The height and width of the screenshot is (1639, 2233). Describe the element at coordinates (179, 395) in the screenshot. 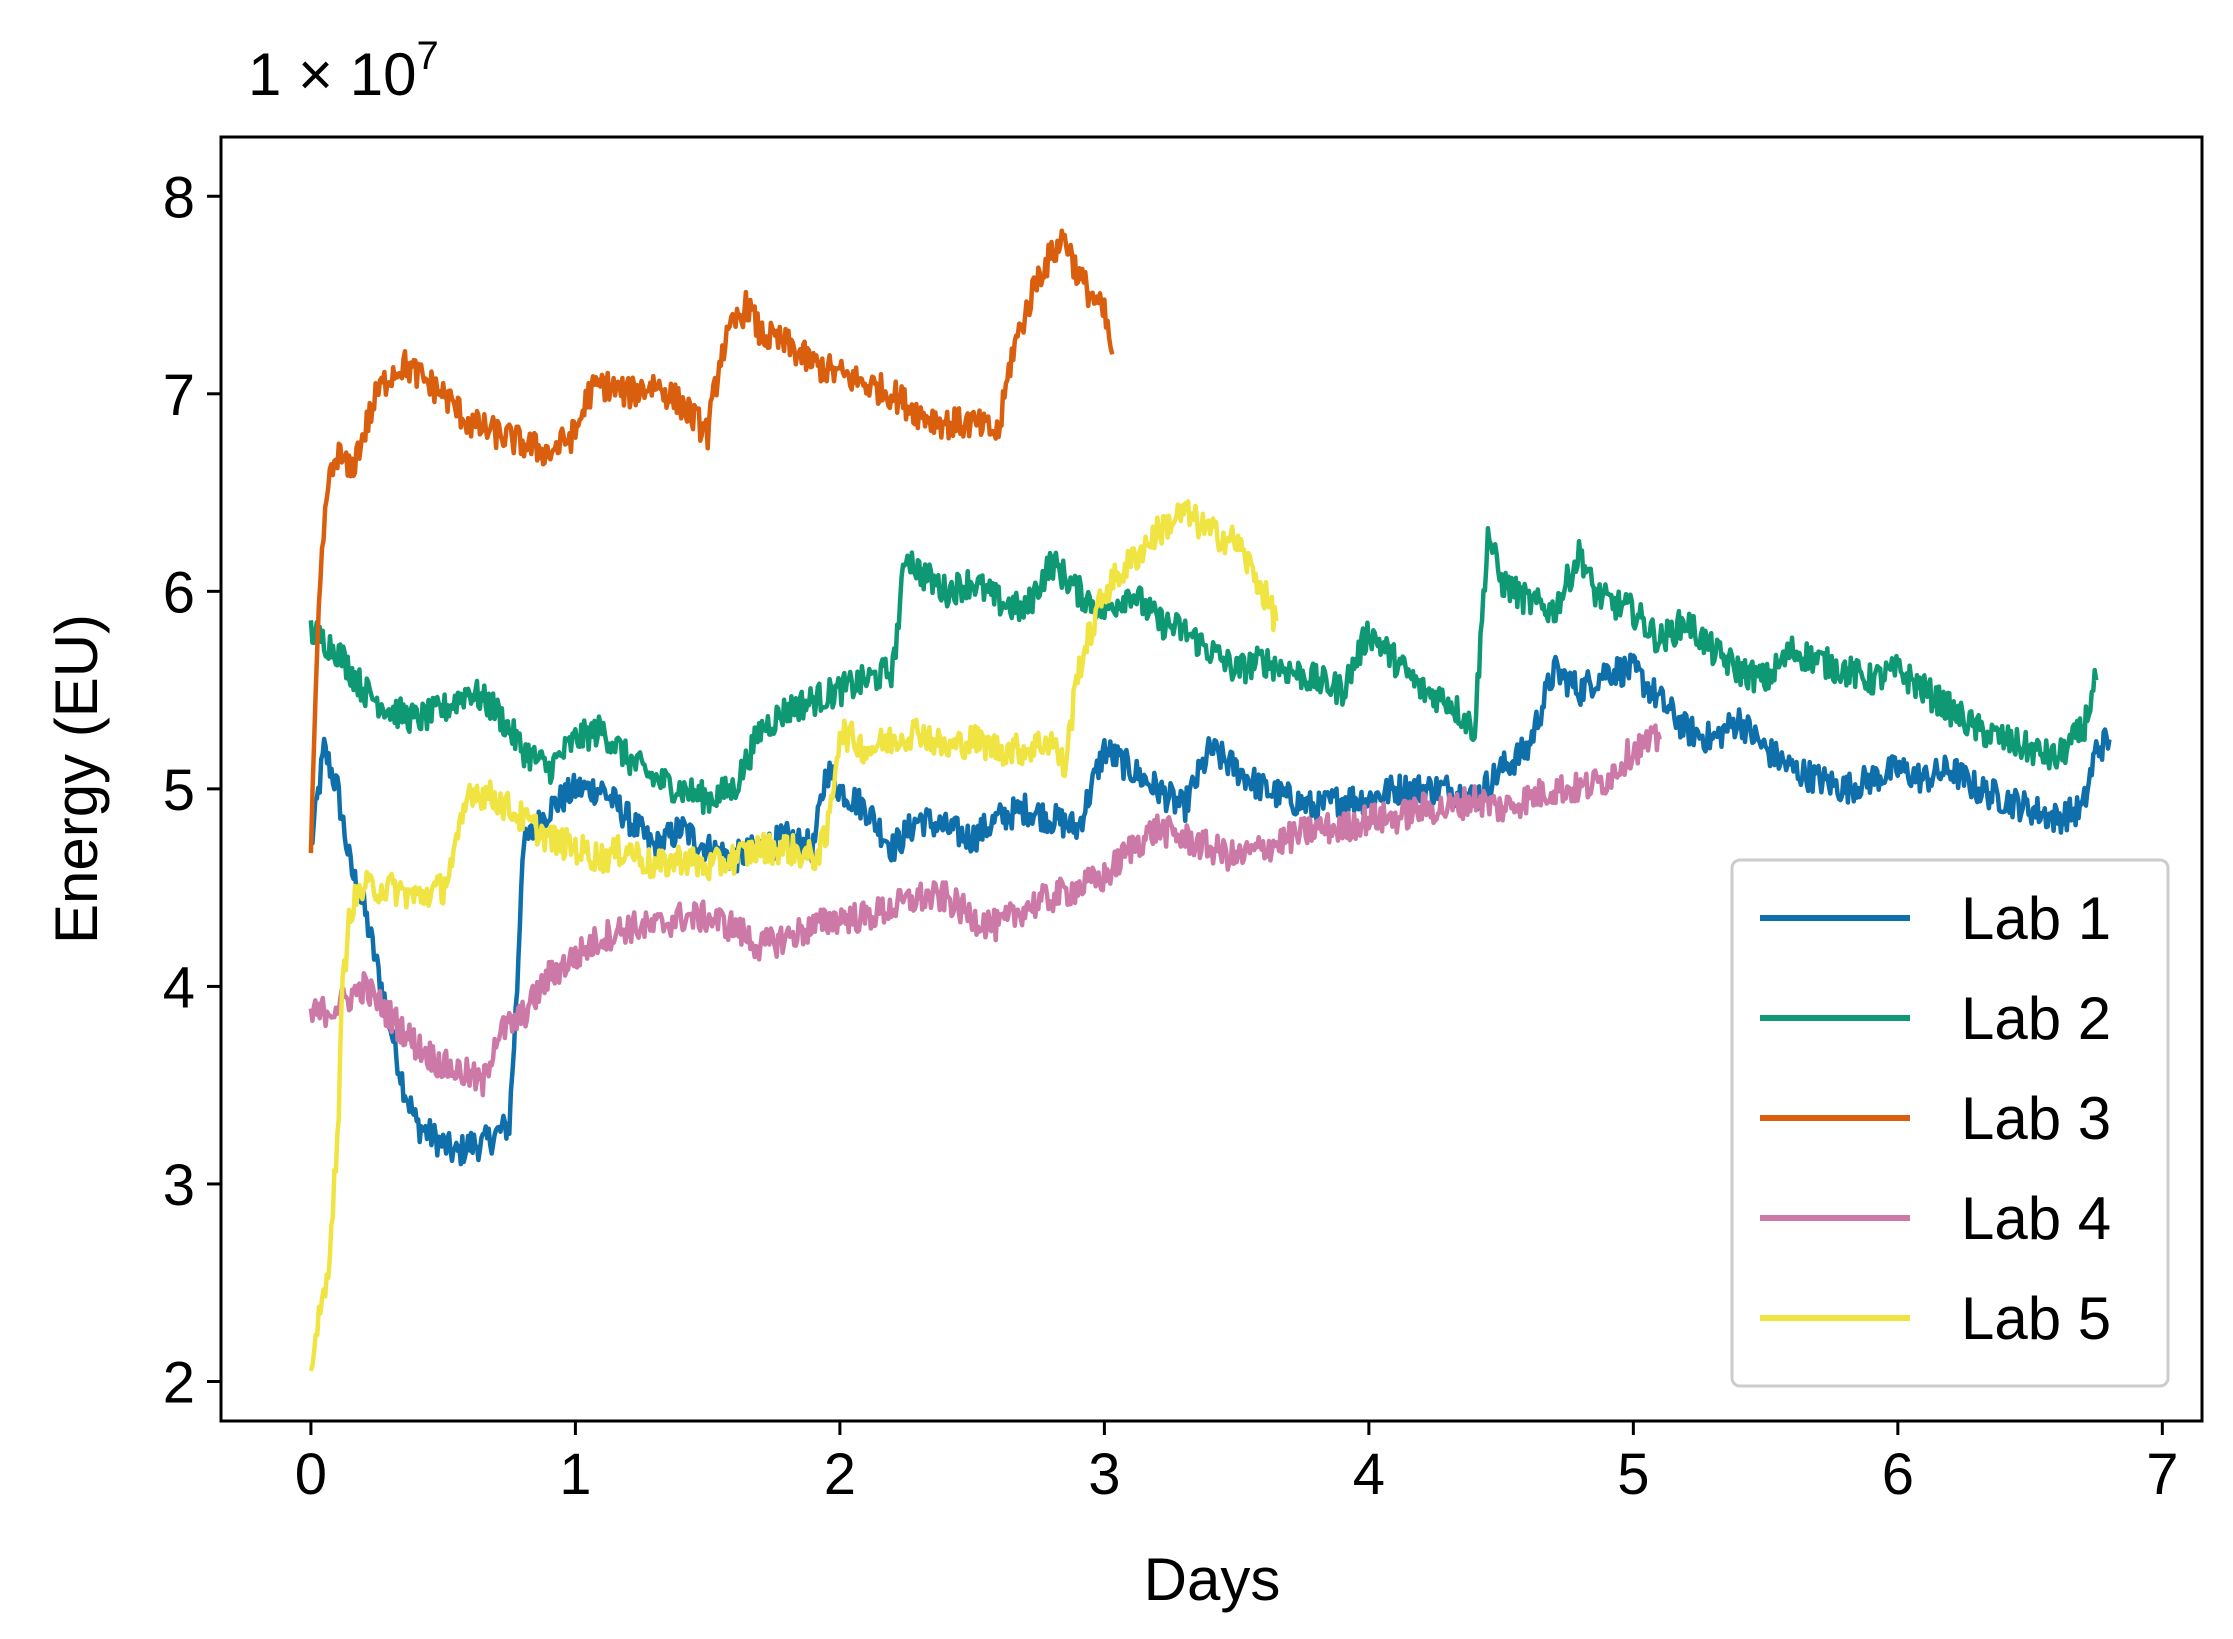

I see `y-tick-label: 7` at that location.